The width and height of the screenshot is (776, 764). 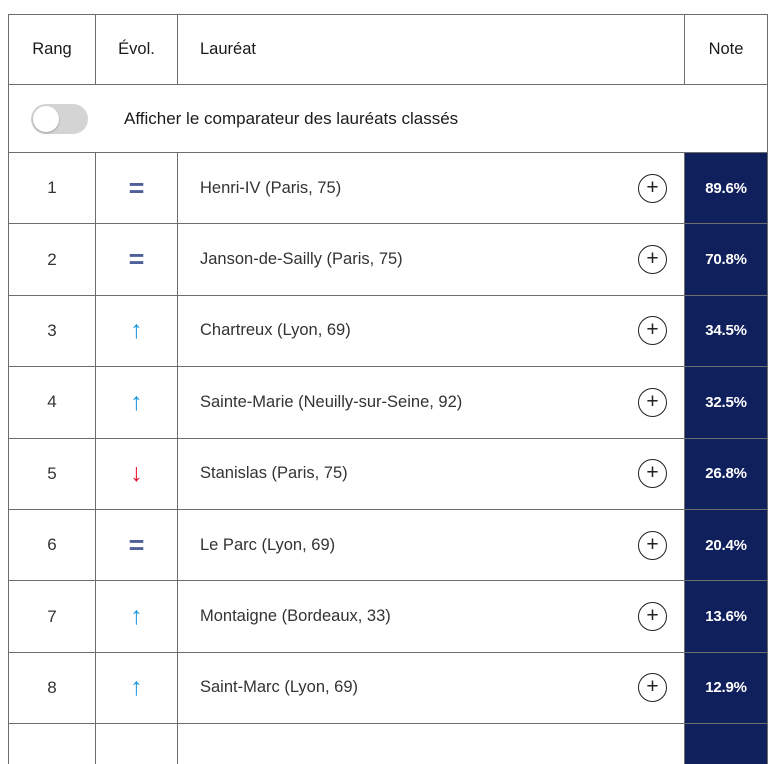 What do you see at coordinates (431, 616) in the screenshot?
I see `laureate-cell: Montaigne (Bordeaux, 33) +` at bounding box center [431, 616].